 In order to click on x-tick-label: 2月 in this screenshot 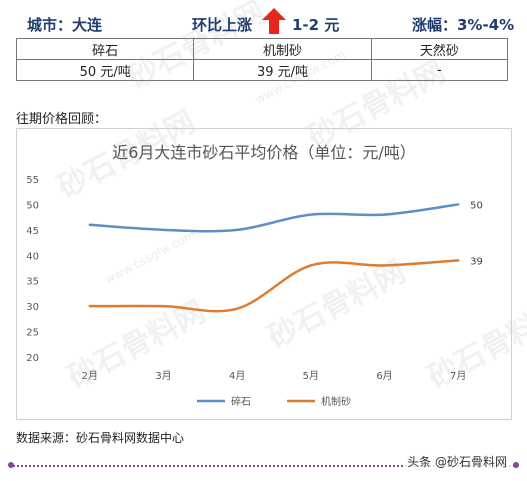, I will do `click(90, 376)`.